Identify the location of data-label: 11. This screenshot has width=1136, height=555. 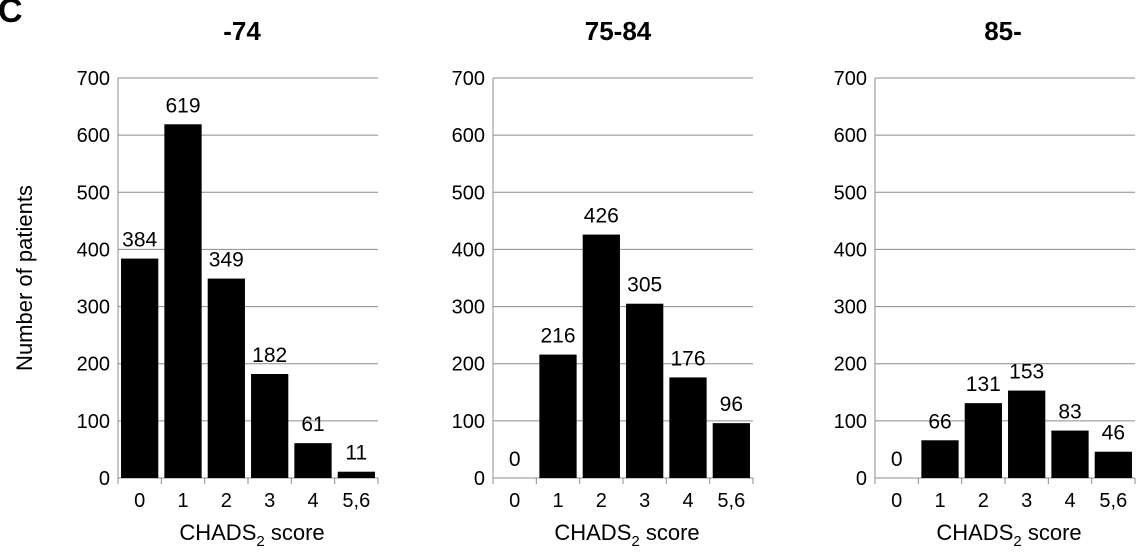
(356, 453).